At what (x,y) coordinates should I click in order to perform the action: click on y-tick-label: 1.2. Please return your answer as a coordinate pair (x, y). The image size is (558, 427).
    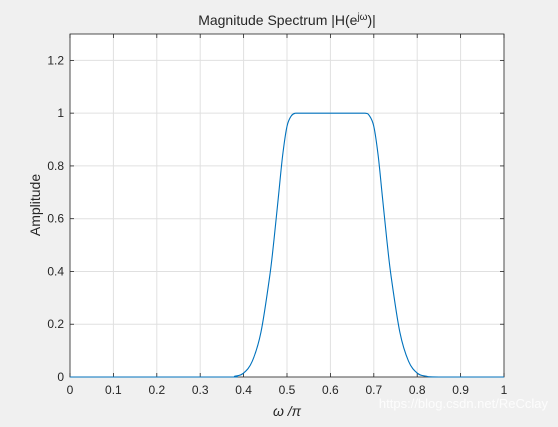
    Looking at the image, I should click on (55, 60).